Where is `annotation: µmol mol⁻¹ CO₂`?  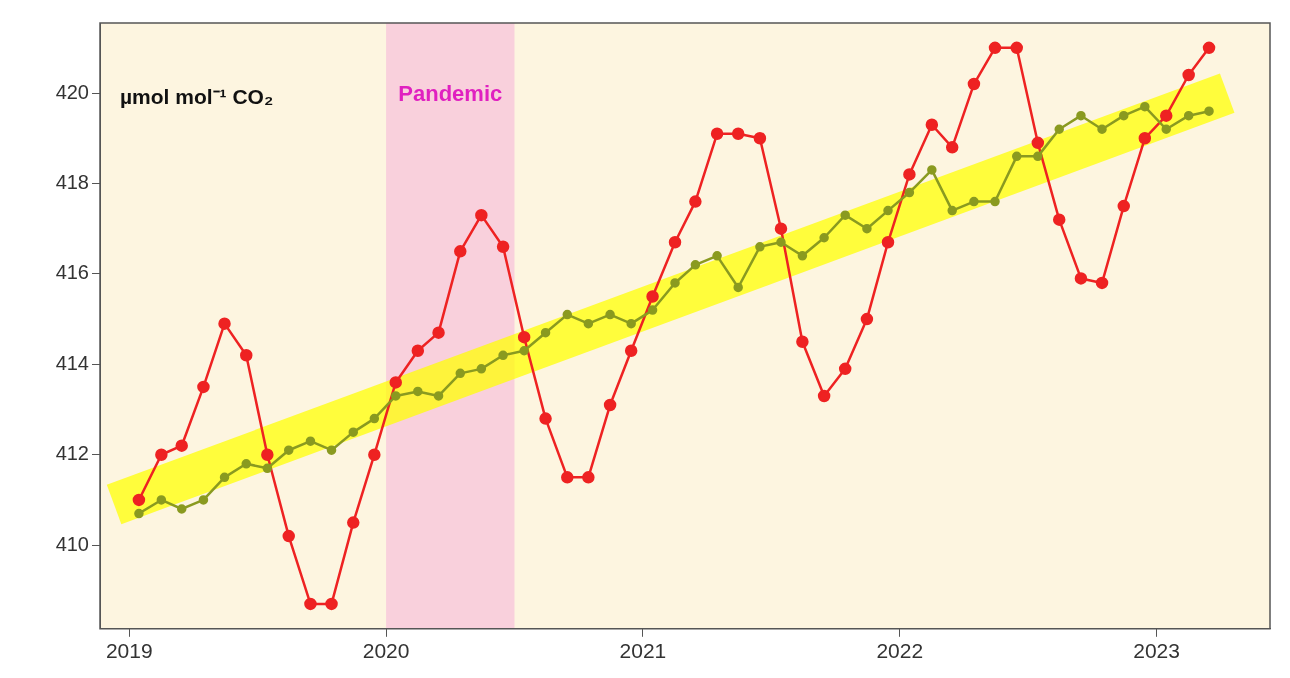
annotation: µmol mol⁻¹ CO₂ is located at coordinates (197, 96).